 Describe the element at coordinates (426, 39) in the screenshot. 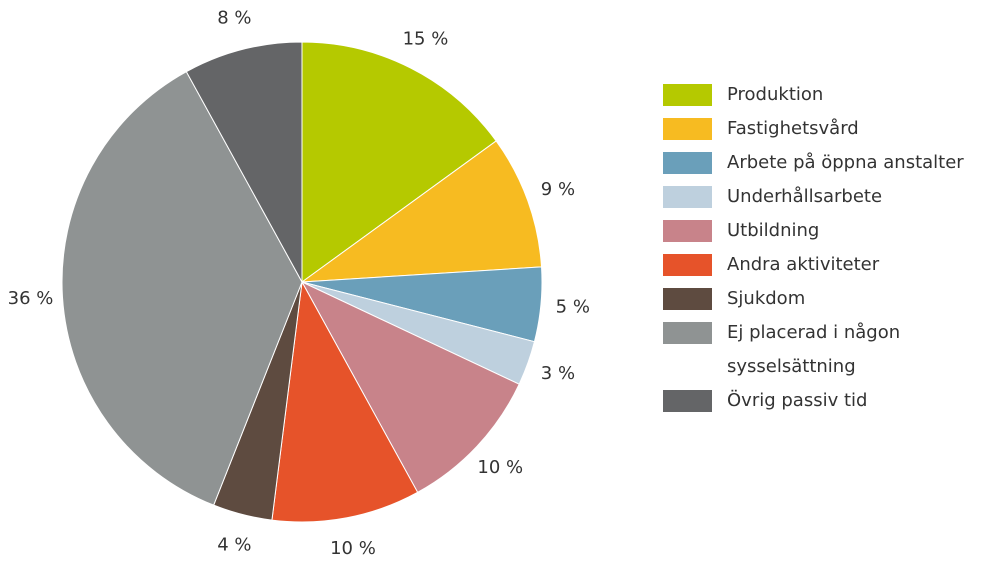

I see `slice-label: 15 %` at that location.